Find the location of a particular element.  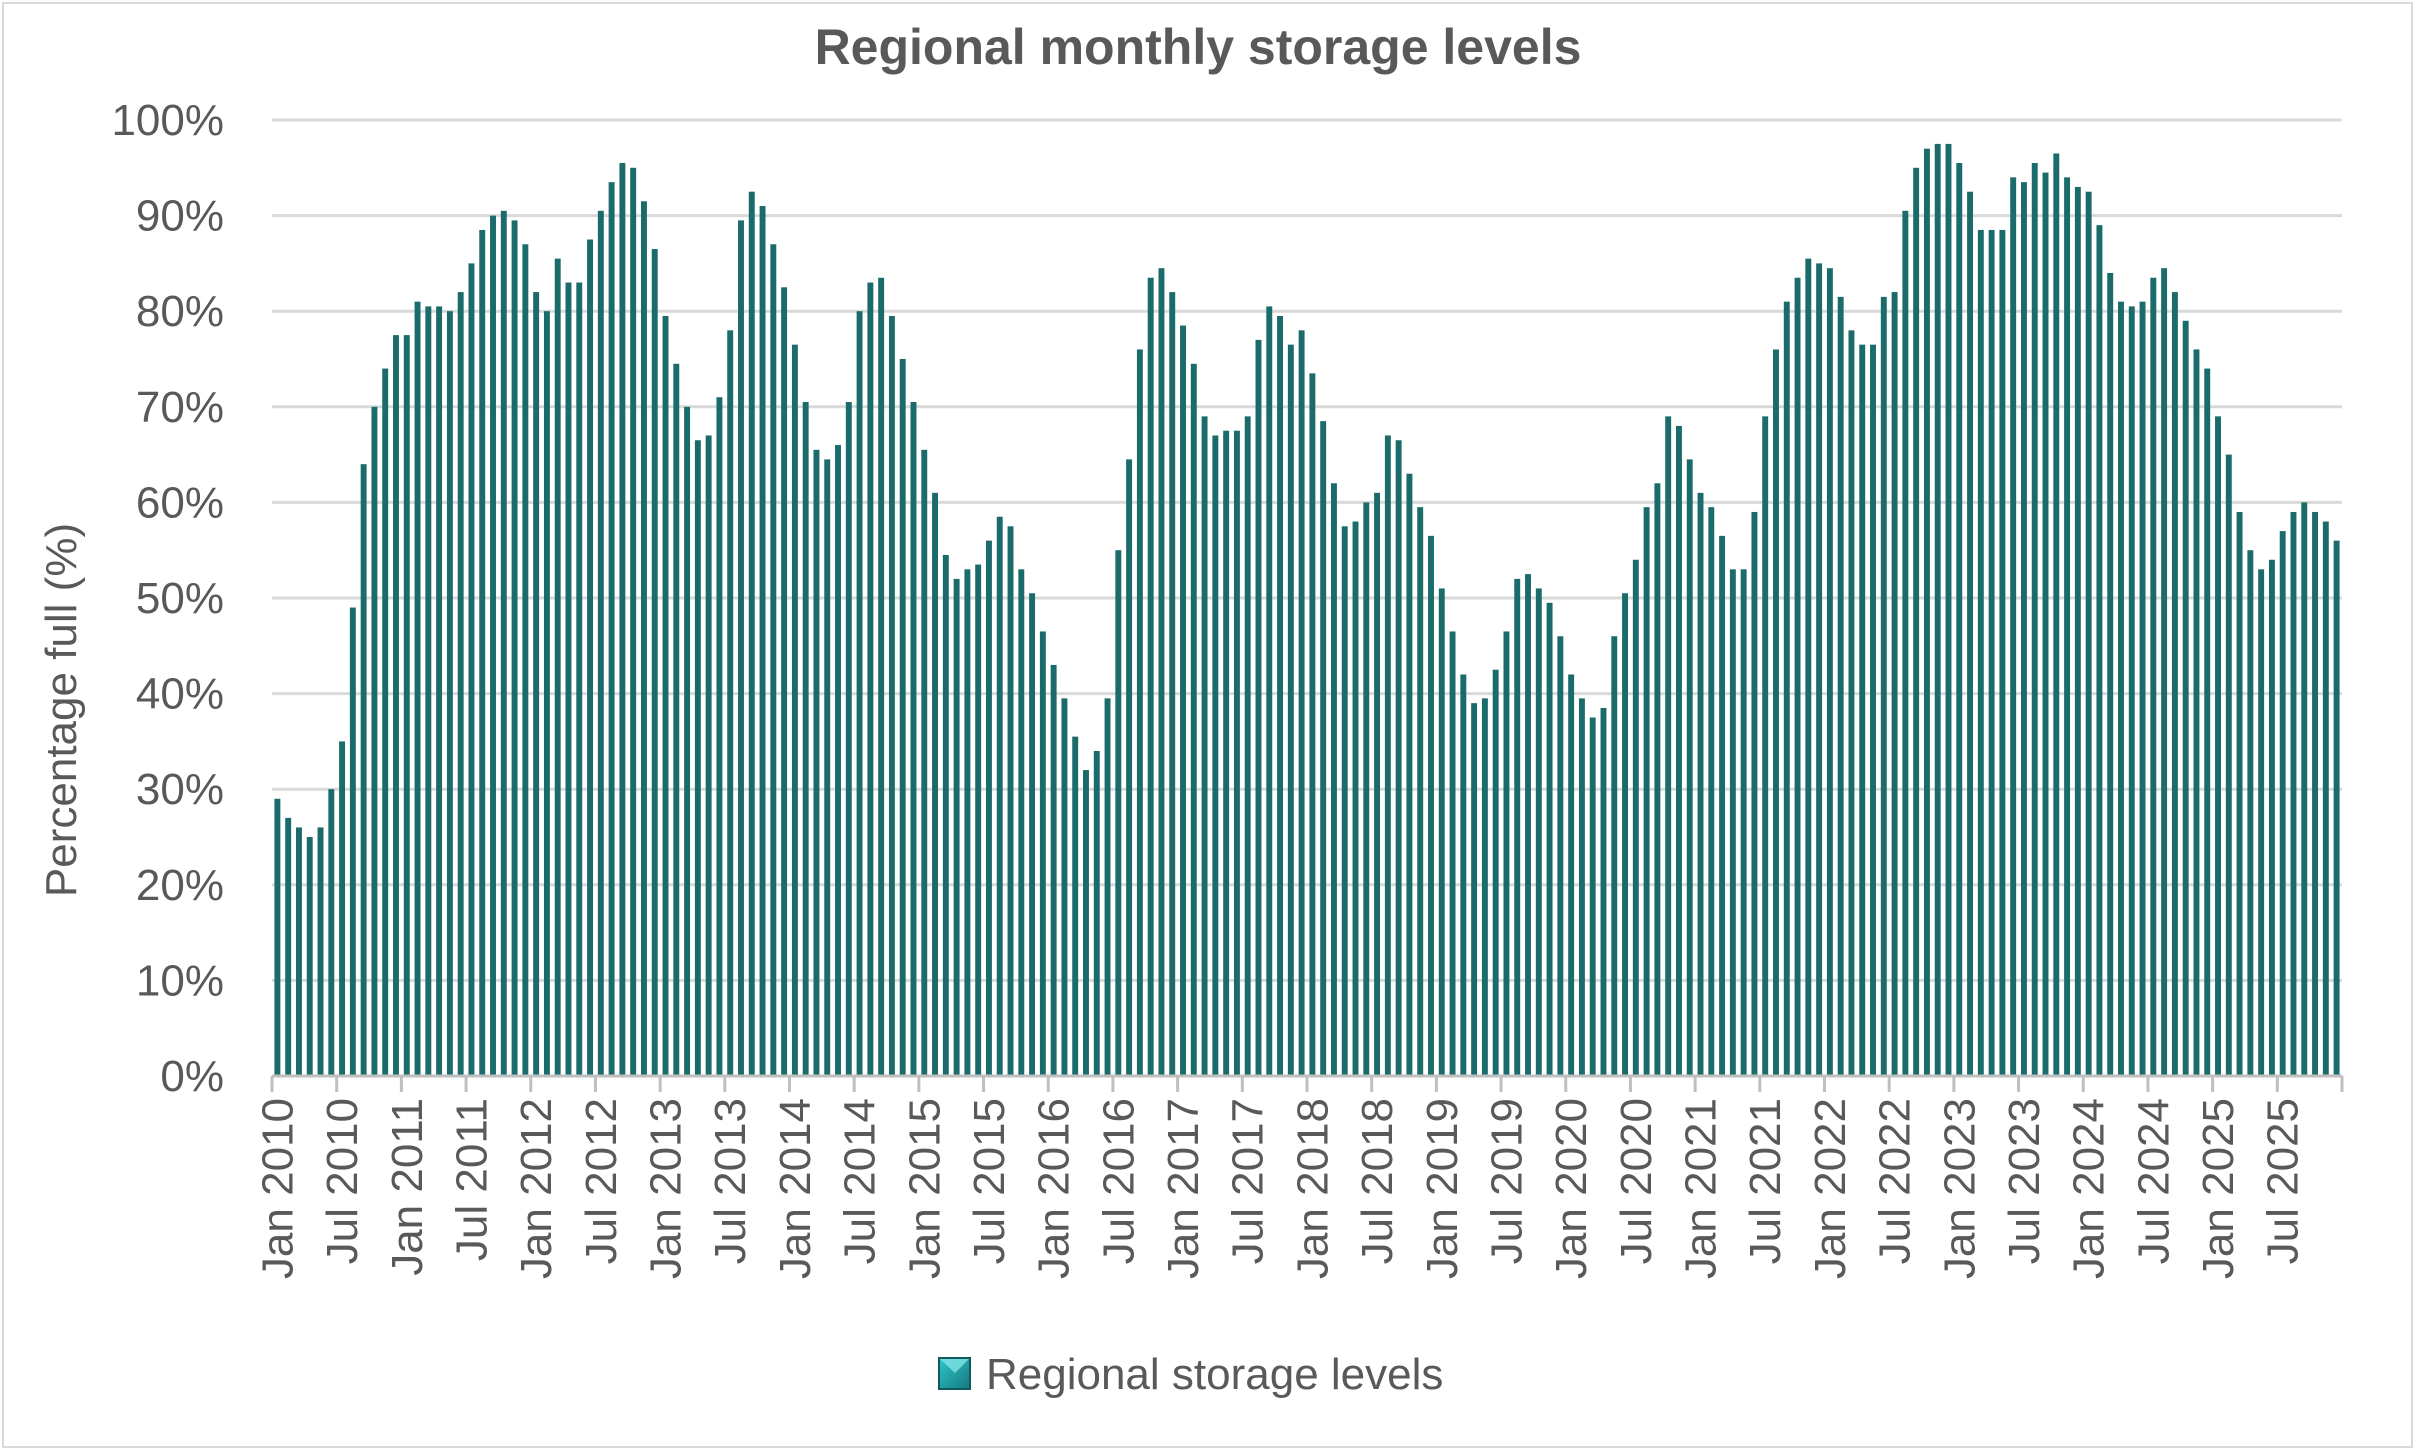

x-tick-label: Jan 2018 is located at coordinates (1312, 1188).